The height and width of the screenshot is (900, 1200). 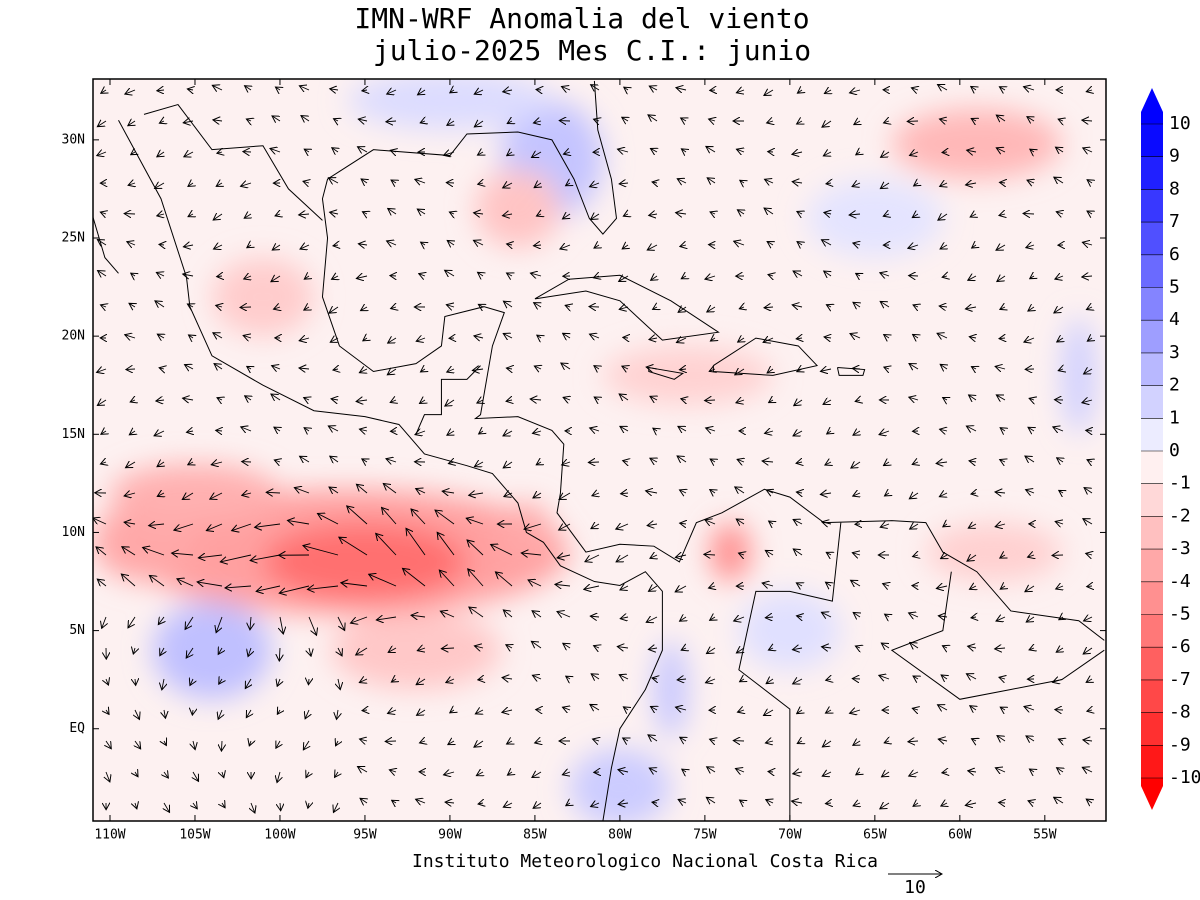 I want to click on title: IMN-WRF Anomalia del viento, so click(x=581, y=18).